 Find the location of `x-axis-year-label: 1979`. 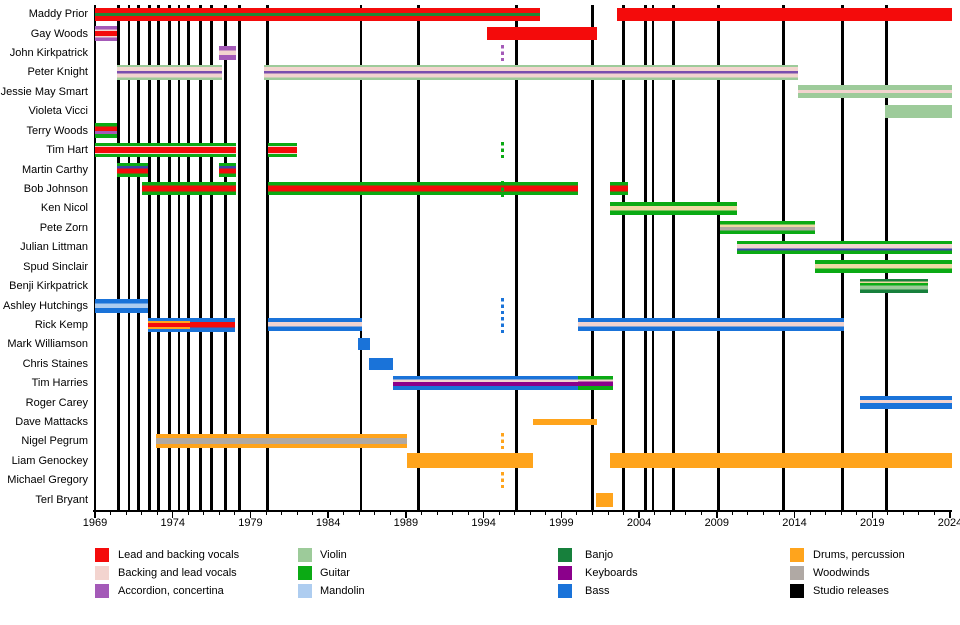

x-axis-year-label: 1979 is located at coordinates (250, 523).